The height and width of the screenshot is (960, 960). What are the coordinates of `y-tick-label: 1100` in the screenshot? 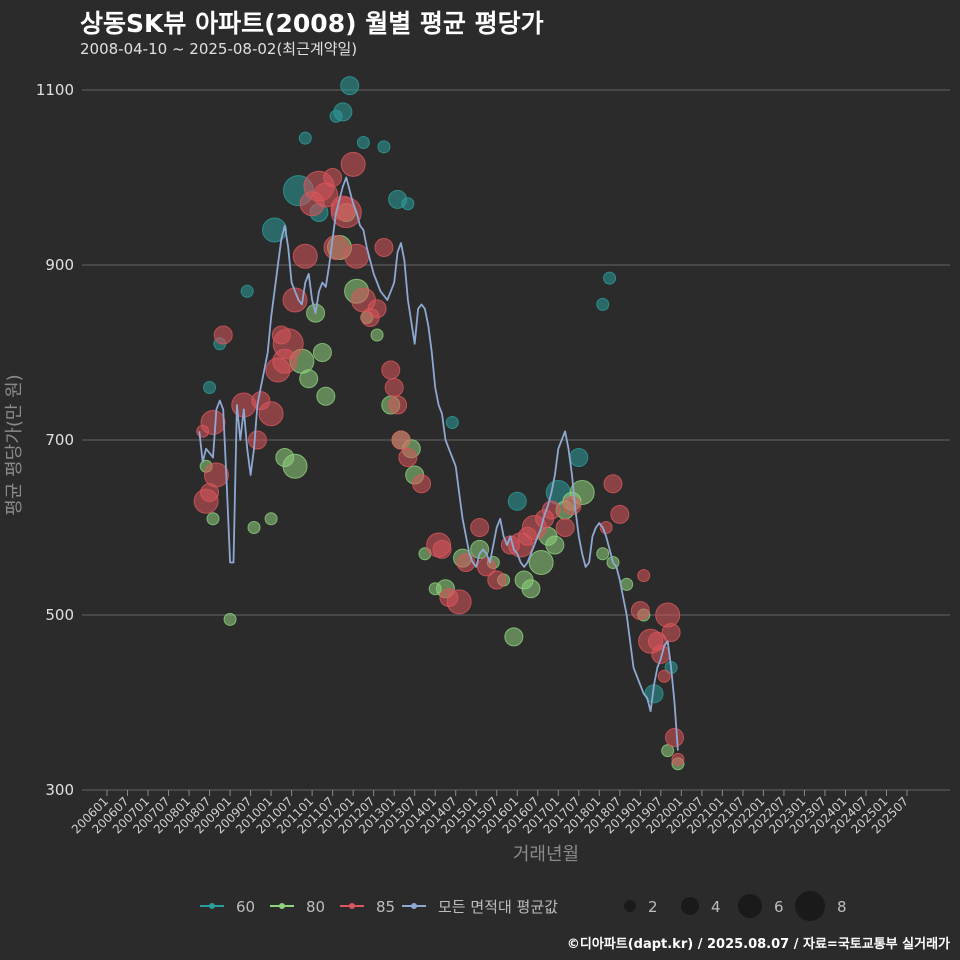 It's located at (55, 90).